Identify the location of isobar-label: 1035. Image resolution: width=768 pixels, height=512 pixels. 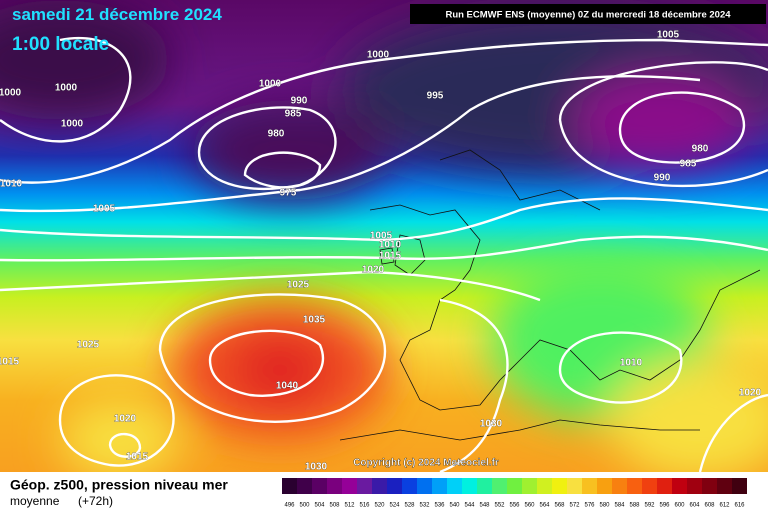
(314, 320).